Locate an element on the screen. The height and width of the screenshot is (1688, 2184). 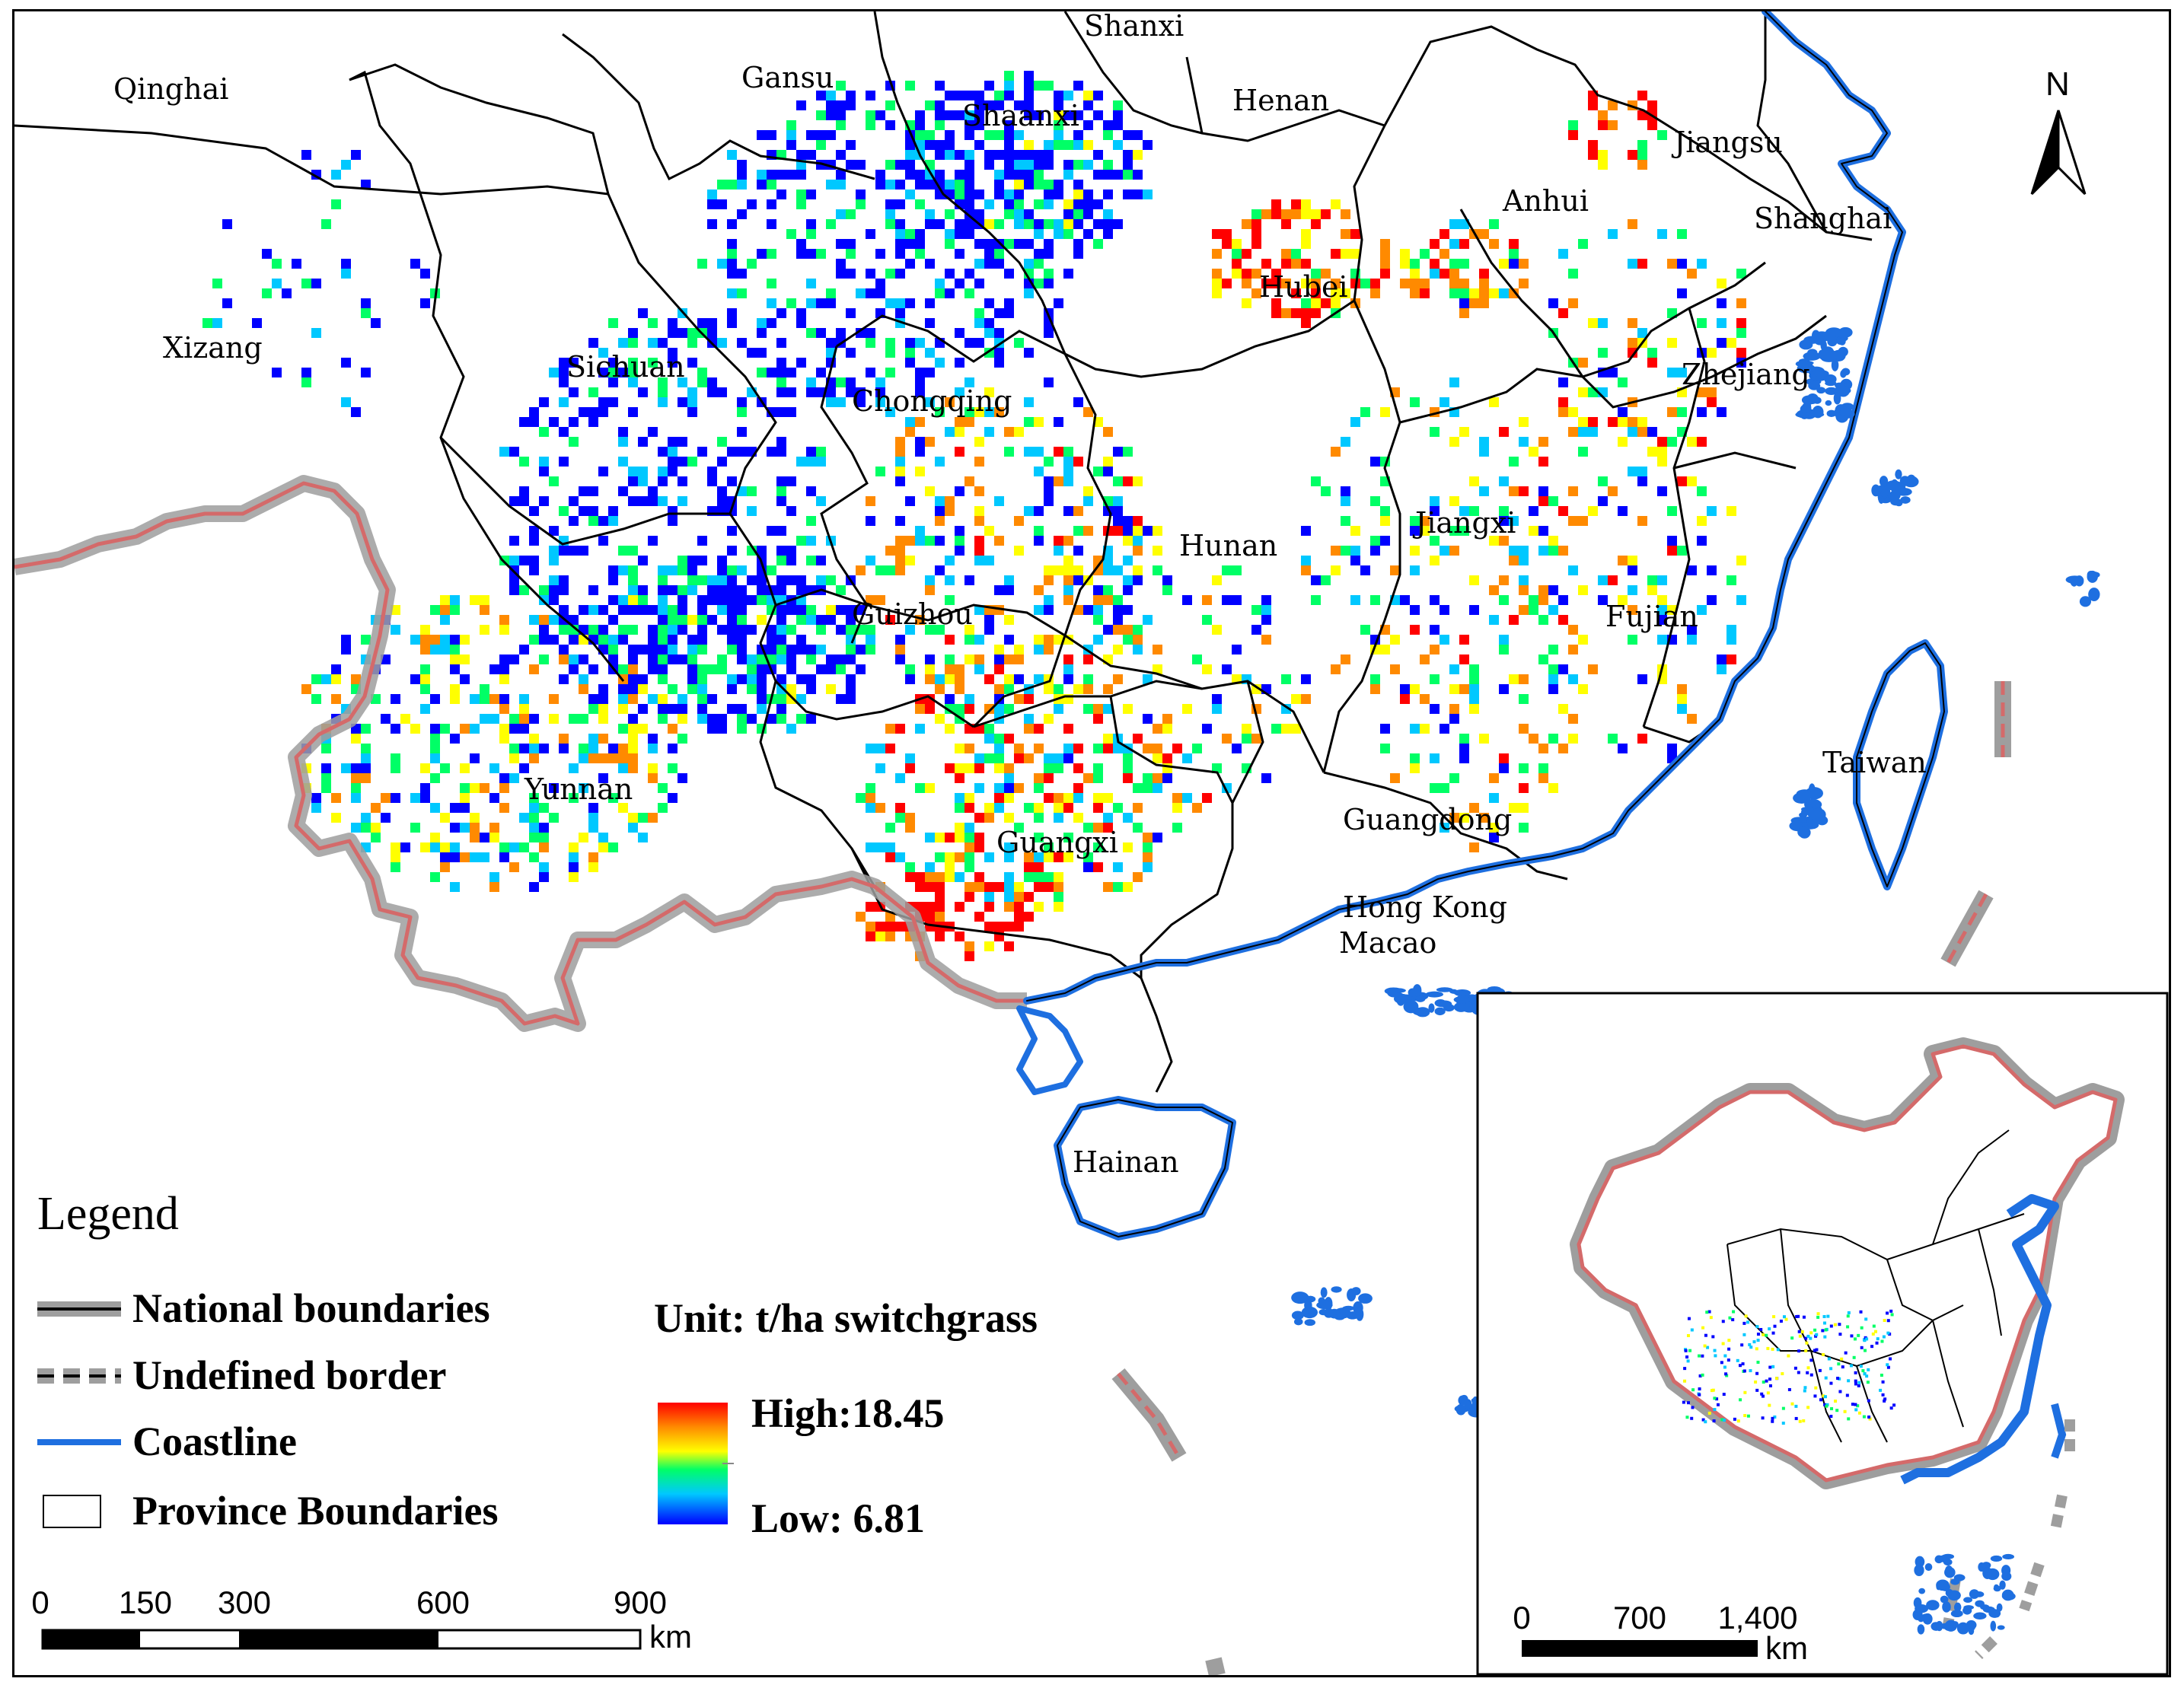
island is located at coordinates (1814, 385).